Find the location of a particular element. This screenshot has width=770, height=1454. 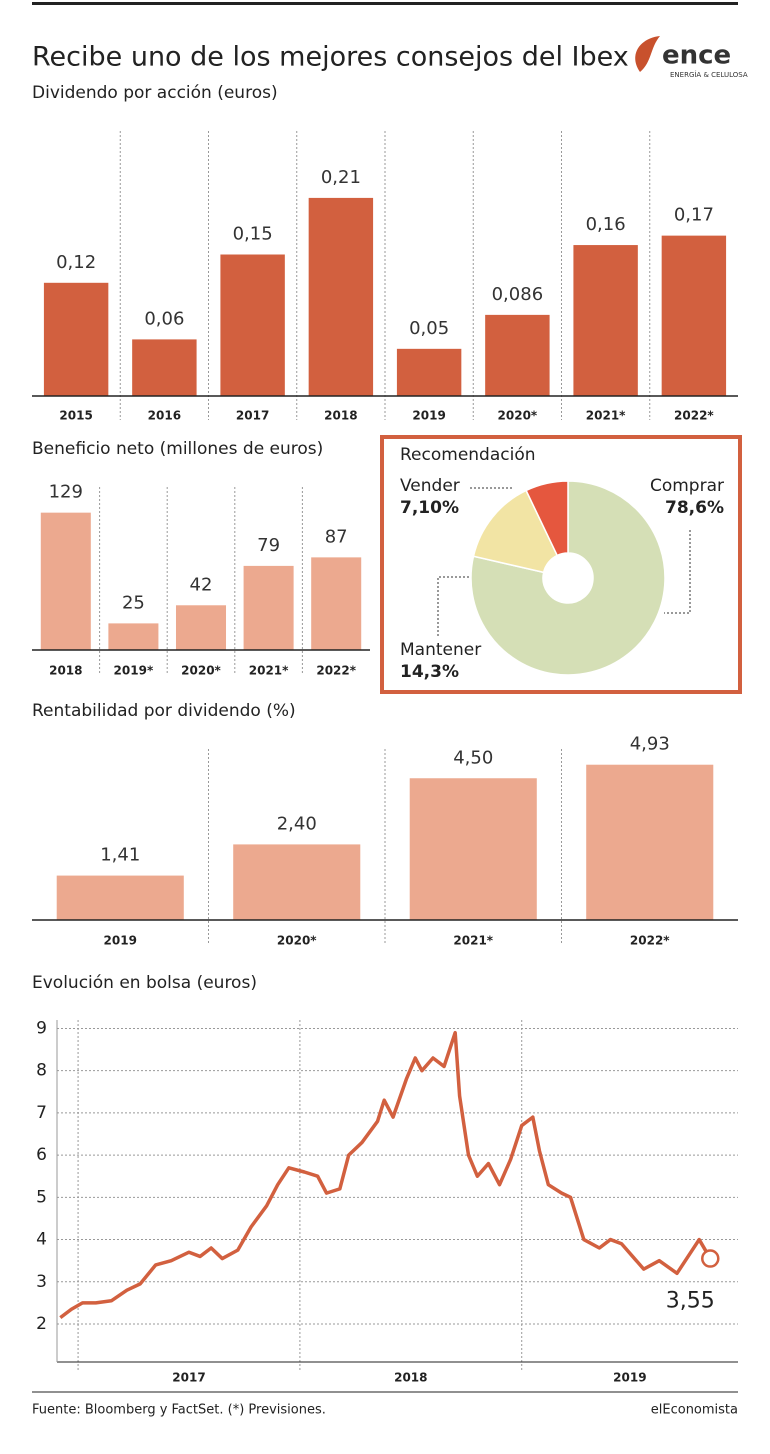

value-label: 79 is located at coordinates (268, 545).